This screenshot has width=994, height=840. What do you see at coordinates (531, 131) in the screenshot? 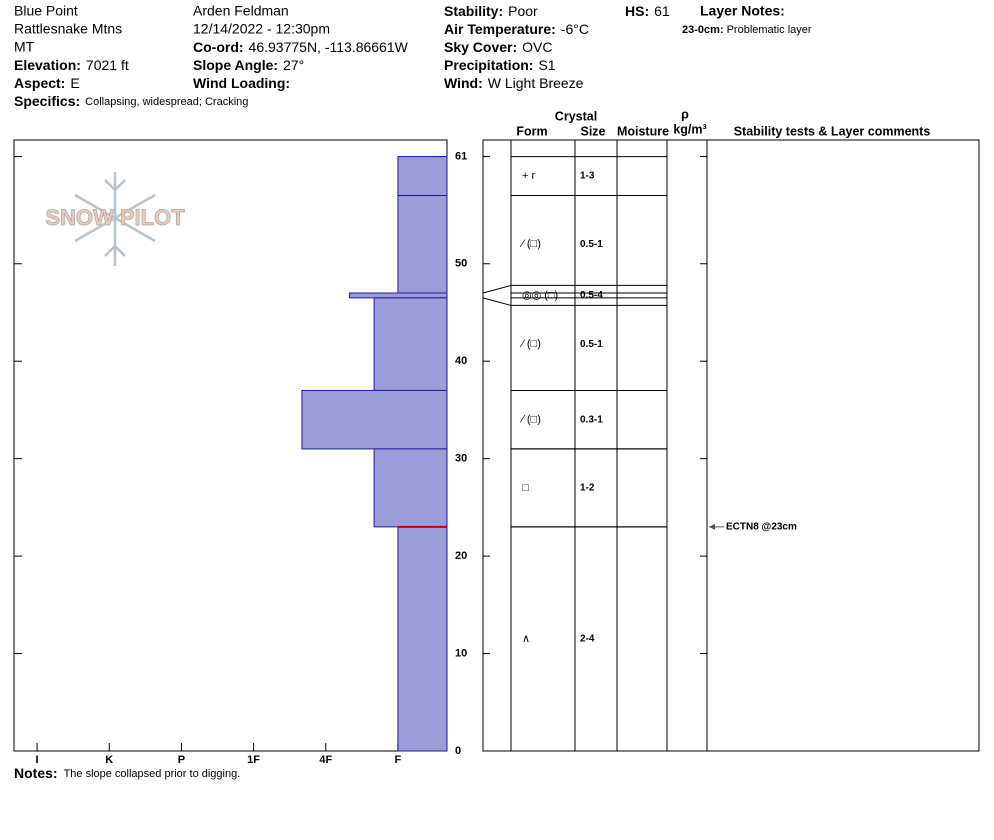
I see `form-header: Form` at bounding box center [531, 131].